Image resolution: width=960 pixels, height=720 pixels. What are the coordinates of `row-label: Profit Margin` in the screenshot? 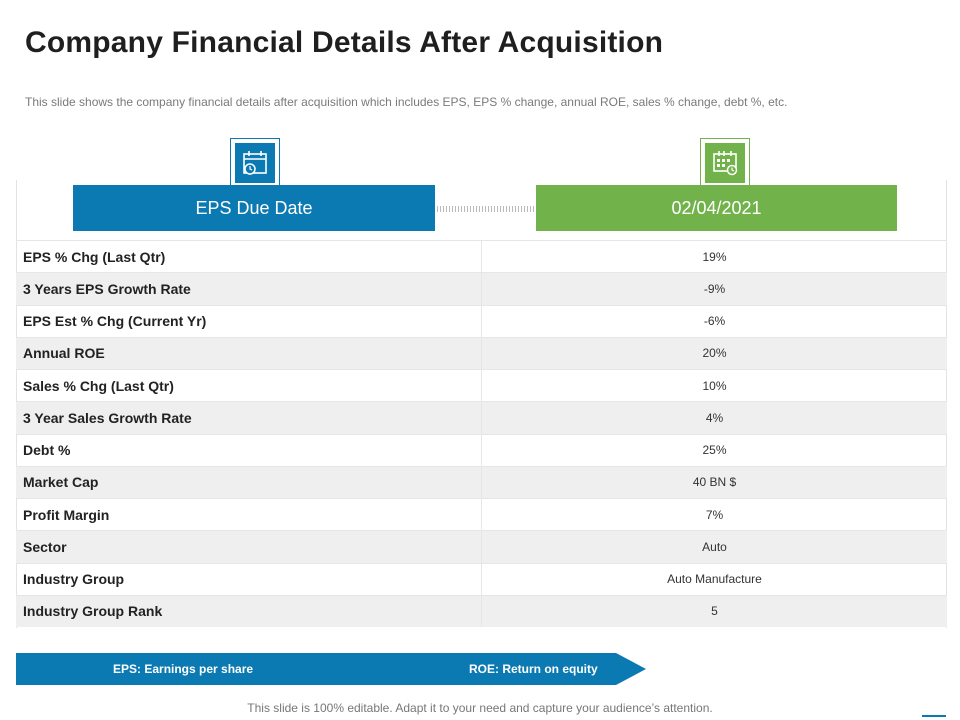 It's located at (249, 515).